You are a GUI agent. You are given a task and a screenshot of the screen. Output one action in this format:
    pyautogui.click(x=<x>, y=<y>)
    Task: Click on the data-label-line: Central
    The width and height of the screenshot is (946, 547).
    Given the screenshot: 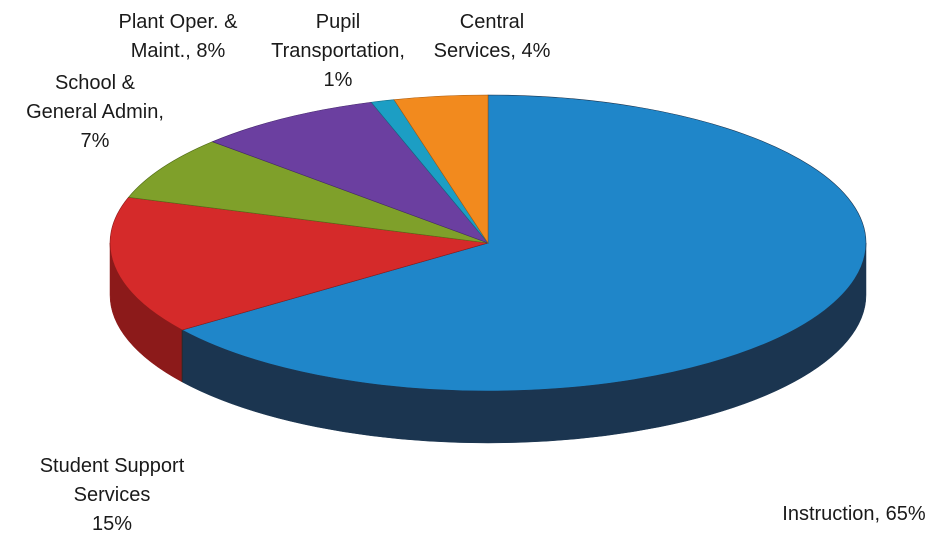 What is the action you would take?
    pyautogui.click(x=492, y=22)
    